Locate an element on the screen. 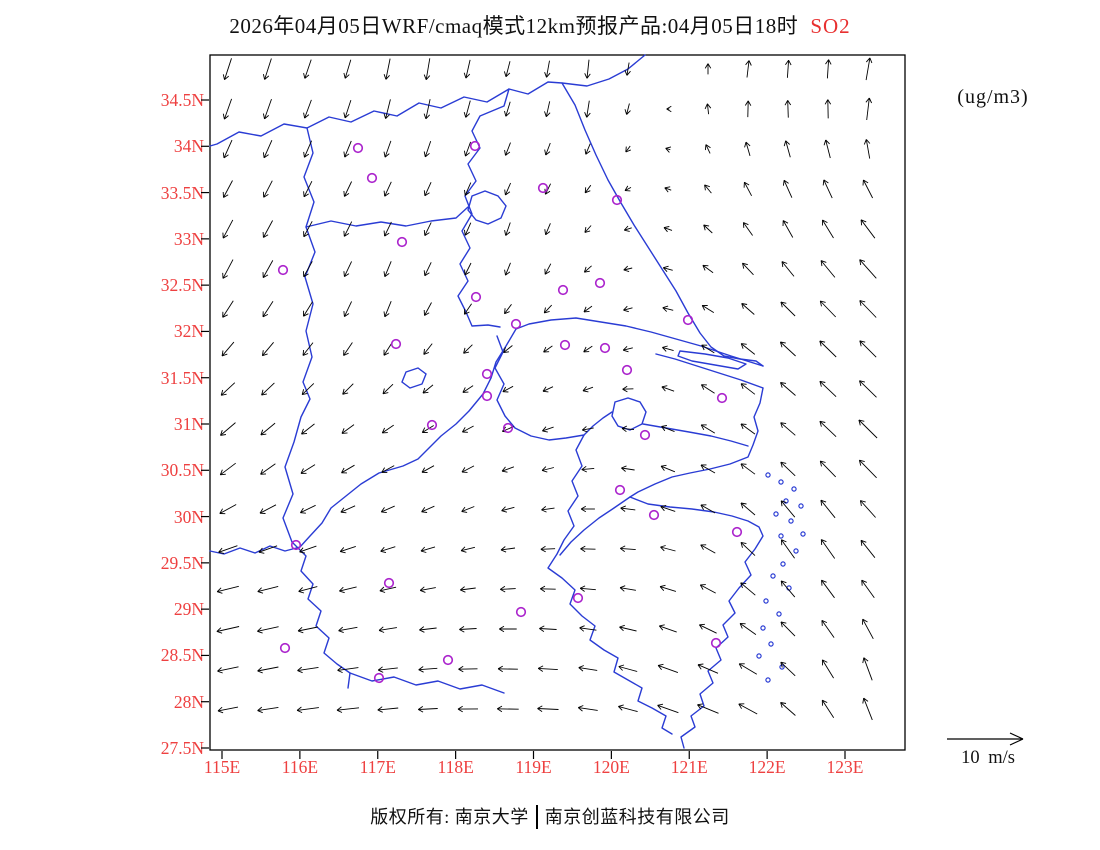 Image resolution: width=1100 pixels, height=850 pixels. copyright-footer: 版权所有: 南京大学 南京创蓝科技有限公司 is located at coordinates (550, 816).